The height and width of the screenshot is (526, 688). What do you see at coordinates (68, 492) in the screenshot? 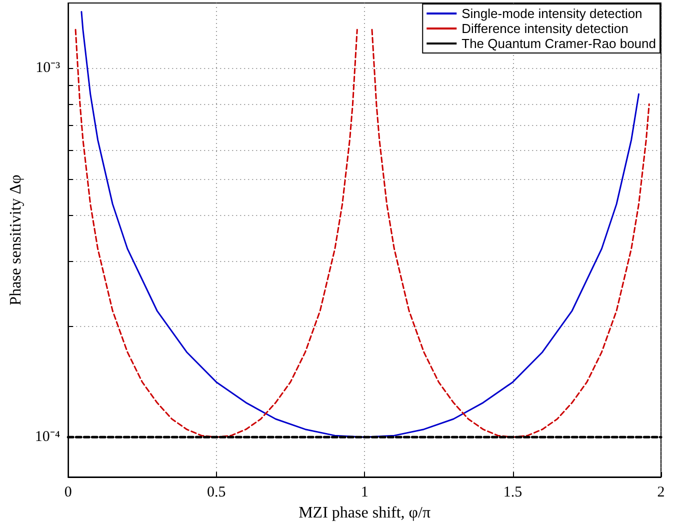
I see `x-tick-label: 0` at bounding box center [68, 492].